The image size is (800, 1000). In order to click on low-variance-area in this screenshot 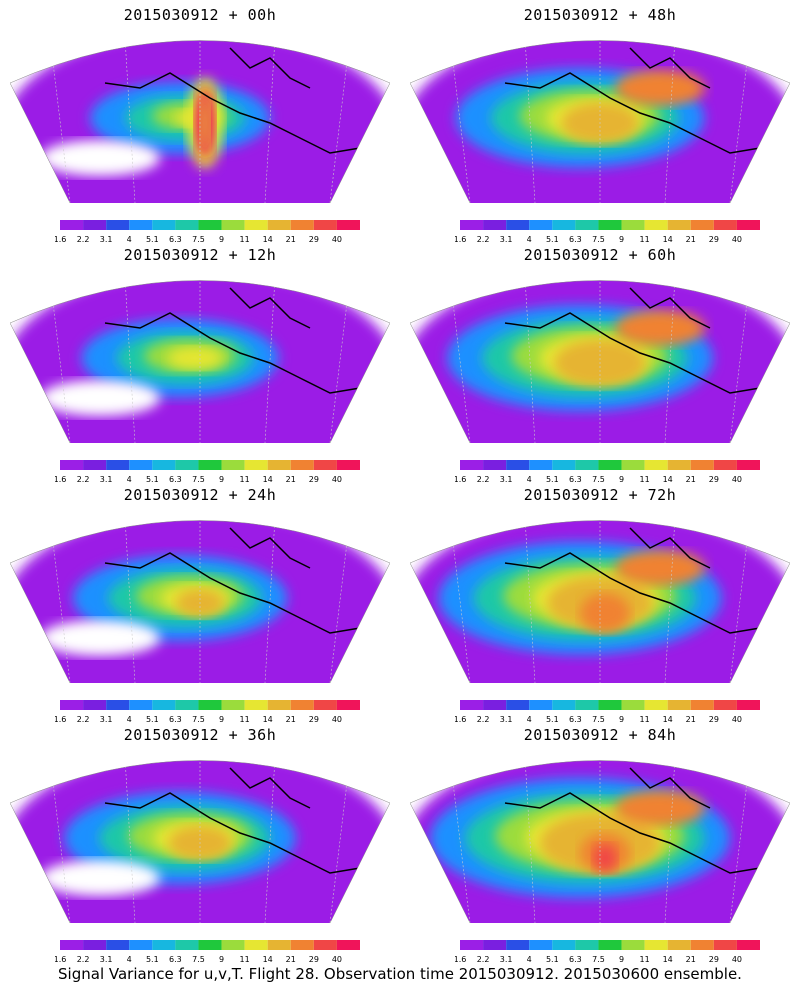, I will do `click(100, 398)`.